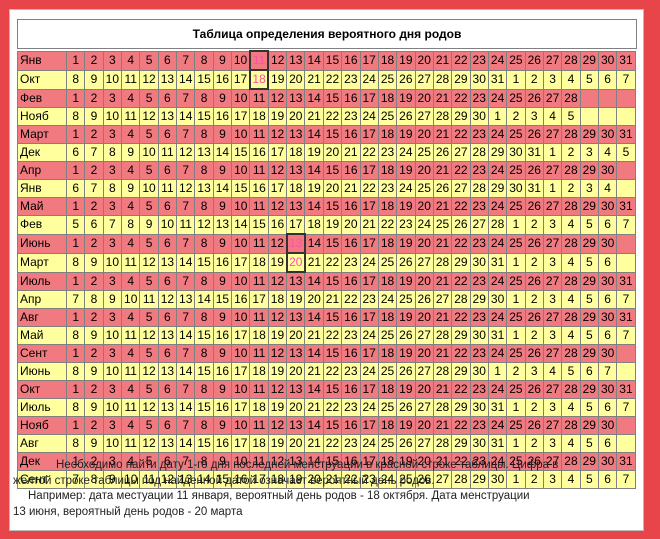  What do you see at coordinates (552, 243) in the screenshot?
I see `day-cell: 27` at bounding box center [552, 243].